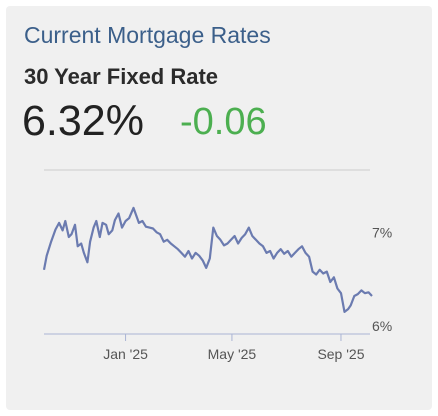  What do you see at coordinates (223, 122) in the screenshot?
I see `rate-change-value: -0.06` at bounding box center [223, 122].